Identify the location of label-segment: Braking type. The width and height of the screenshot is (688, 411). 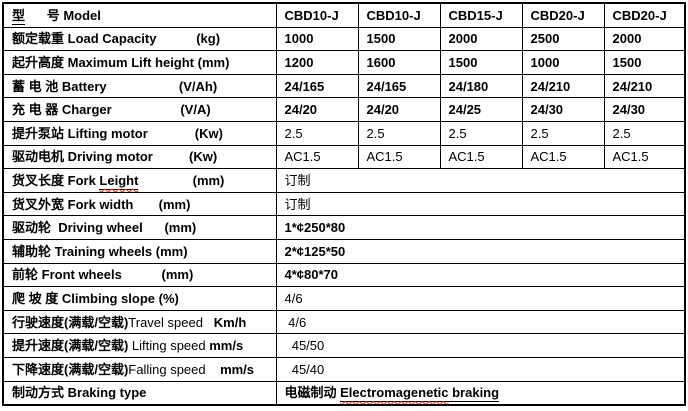
(107, 393).